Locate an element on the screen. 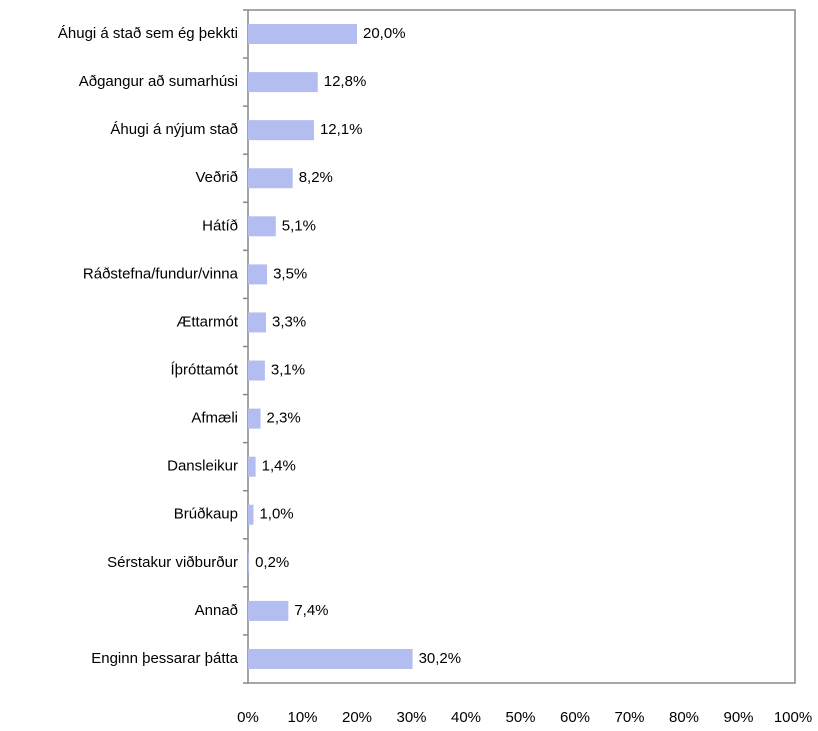  y-tick-label: Íþróttamót is located at coordinates (204, 370).